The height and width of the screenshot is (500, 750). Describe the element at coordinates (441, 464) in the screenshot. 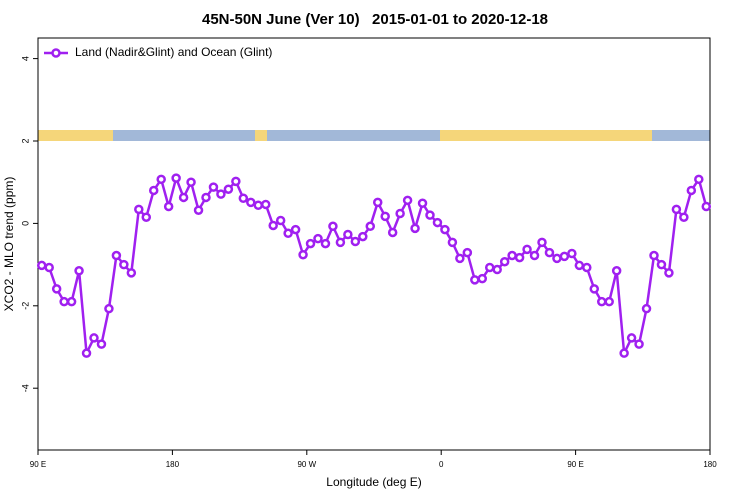

I see `x-tick-label: 0` at that location.